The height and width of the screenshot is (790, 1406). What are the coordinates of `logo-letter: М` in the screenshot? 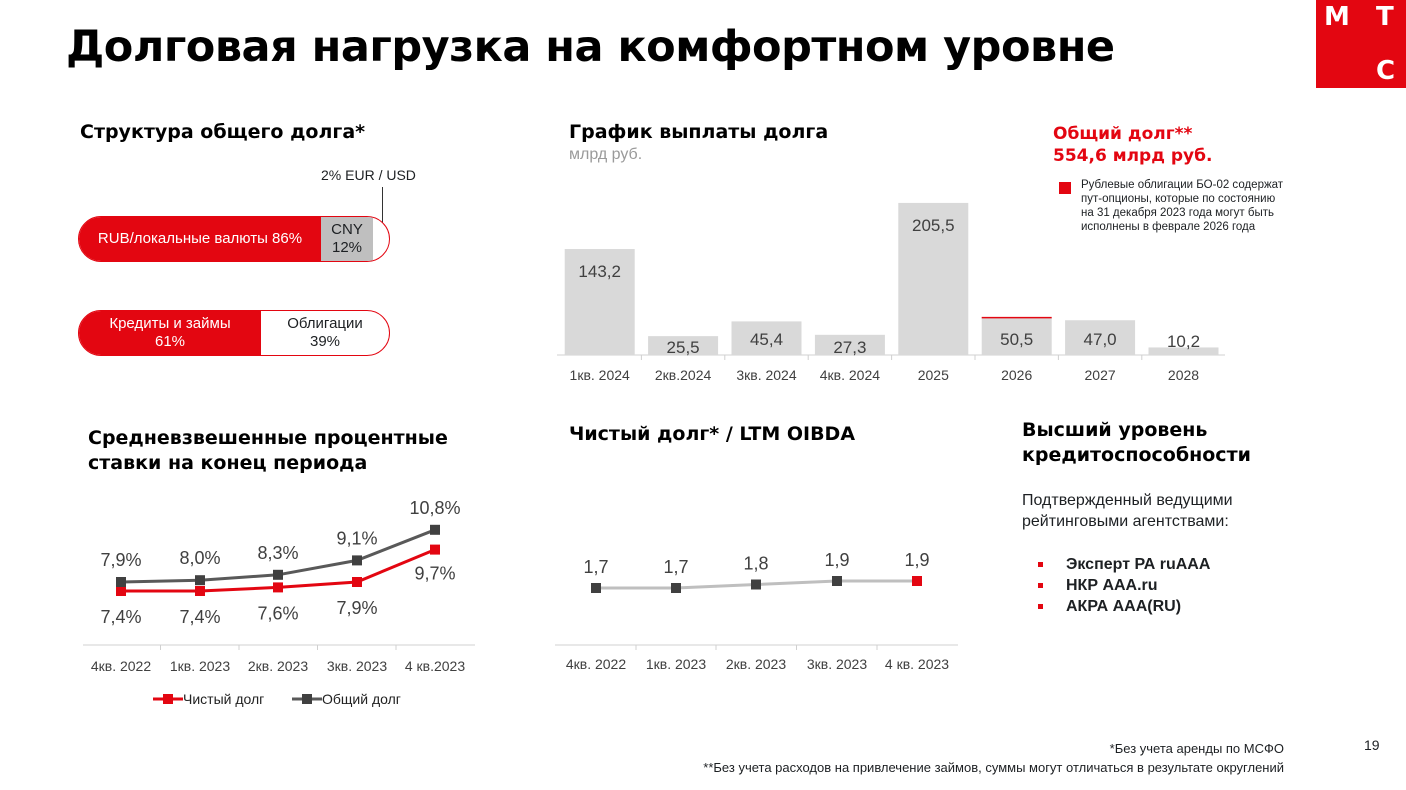 It's located at (1337, 17).